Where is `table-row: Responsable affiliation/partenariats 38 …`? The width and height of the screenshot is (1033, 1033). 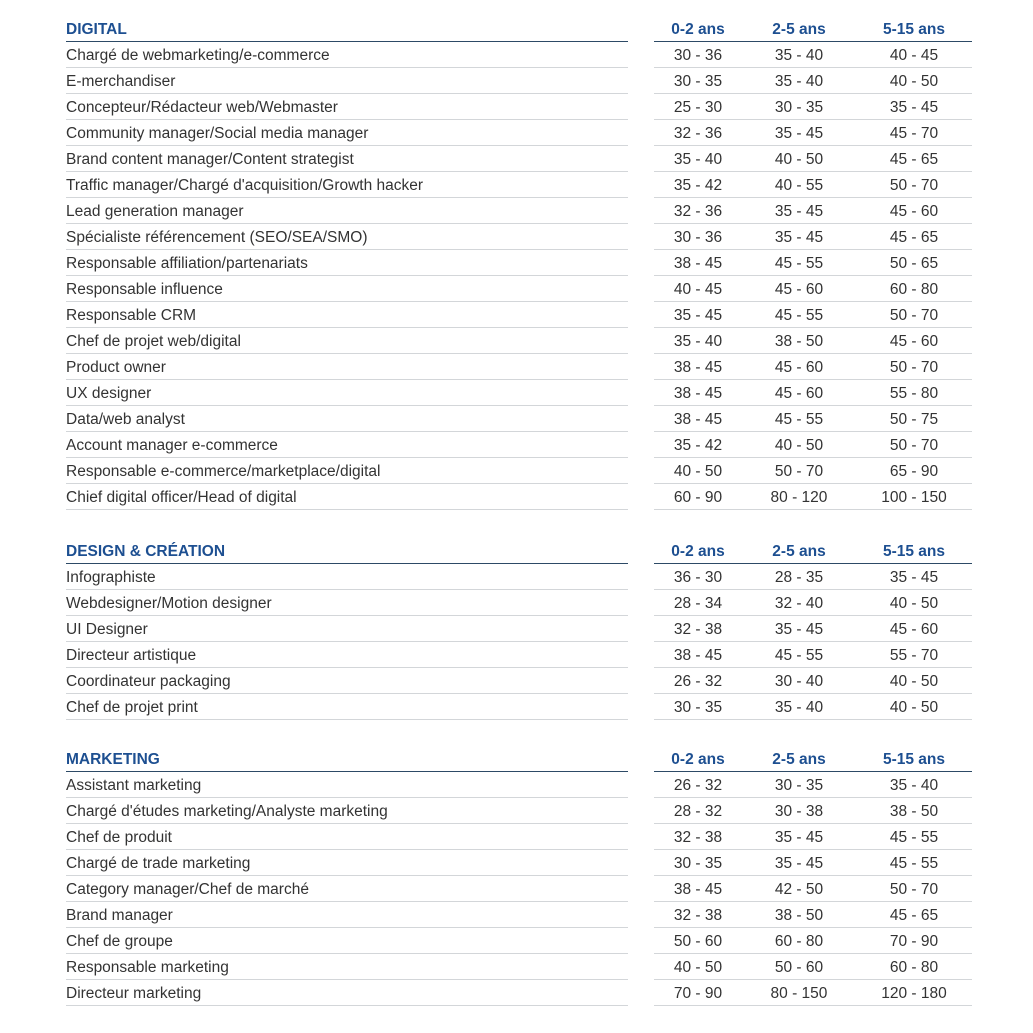
table-row: Responsable affiliation/partenariats 38 … is located at coordinates (519, 263).